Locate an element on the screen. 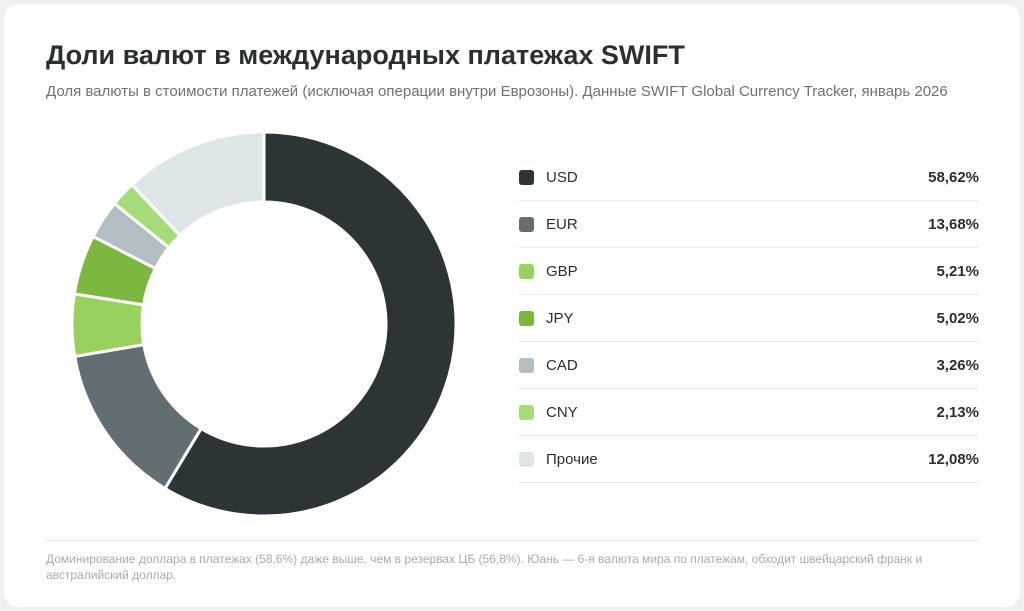 The width and height of the screenshot is (1024, 611). legend-item: Прочие 12,08% is located at coordinates (749, 459).